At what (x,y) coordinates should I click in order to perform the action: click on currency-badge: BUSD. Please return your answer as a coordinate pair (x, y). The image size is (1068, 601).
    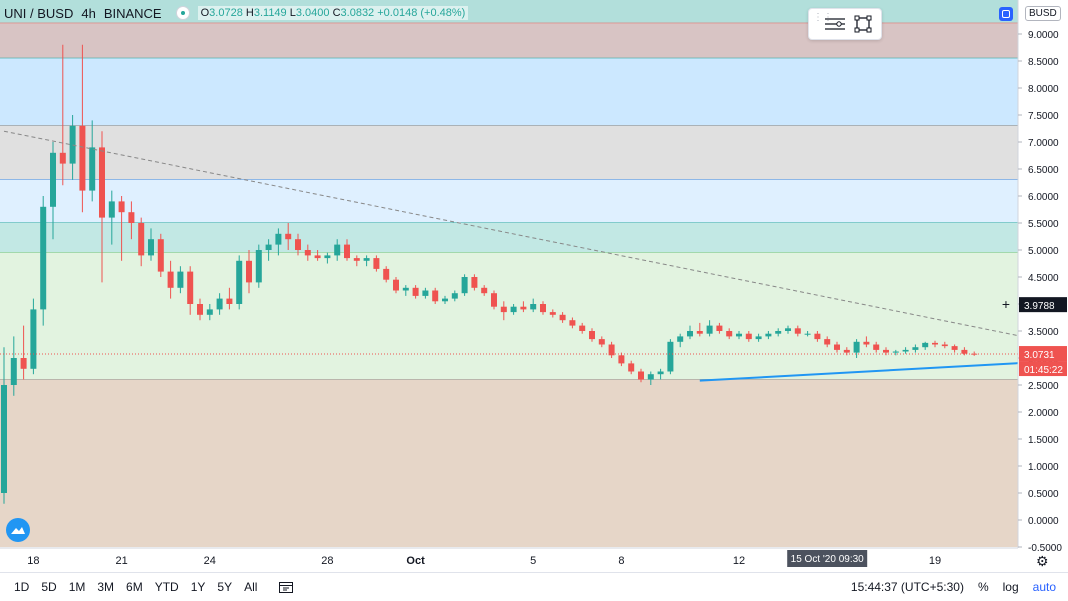
    Looking at the image, I should click on (1043, 13).